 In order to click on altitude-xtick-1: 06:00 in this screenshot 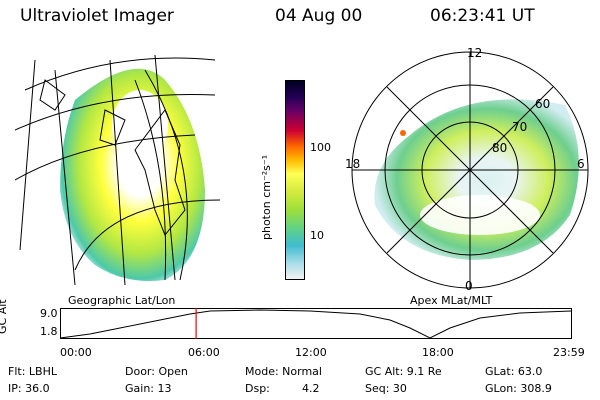, I will do `click(204, 352)`.